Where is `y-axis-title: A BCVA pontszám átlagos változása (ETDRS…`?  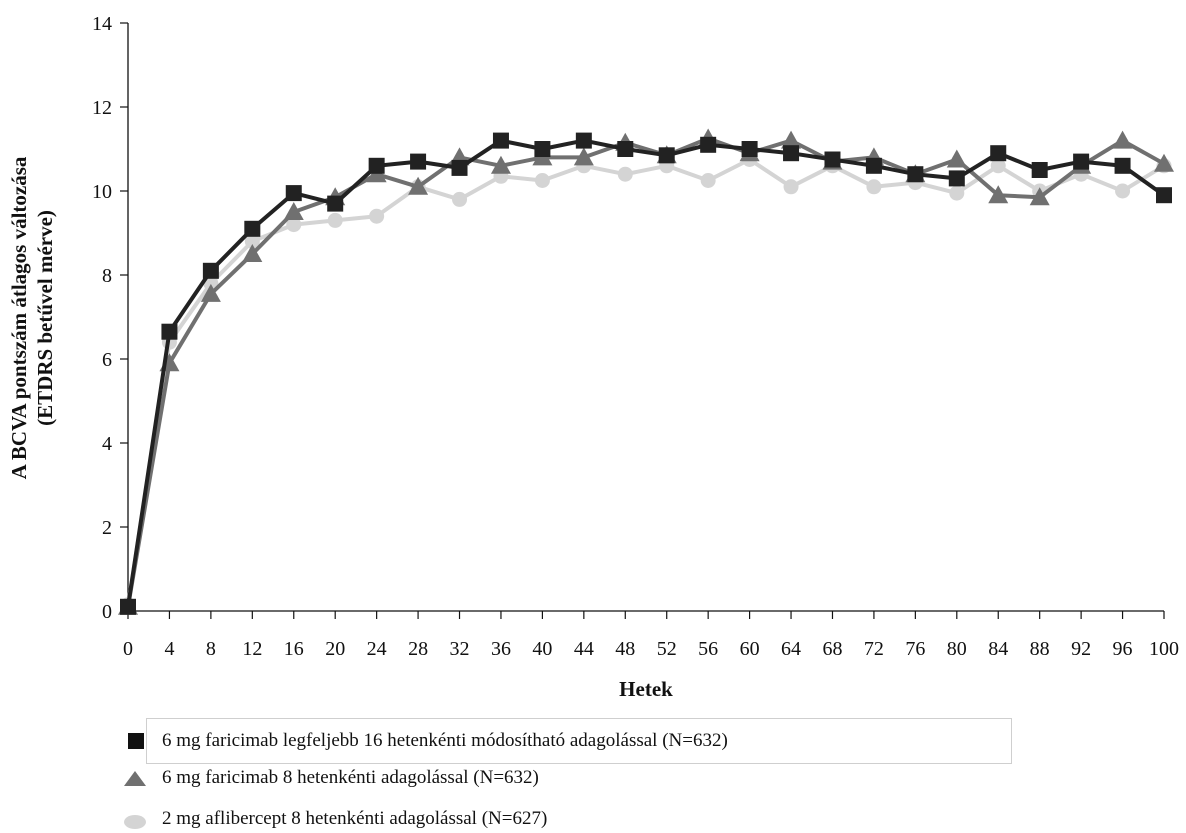
y-axis-title: A BCVA pontszám átlagos változása (ETDRS… is located at coordinates (32, 317).